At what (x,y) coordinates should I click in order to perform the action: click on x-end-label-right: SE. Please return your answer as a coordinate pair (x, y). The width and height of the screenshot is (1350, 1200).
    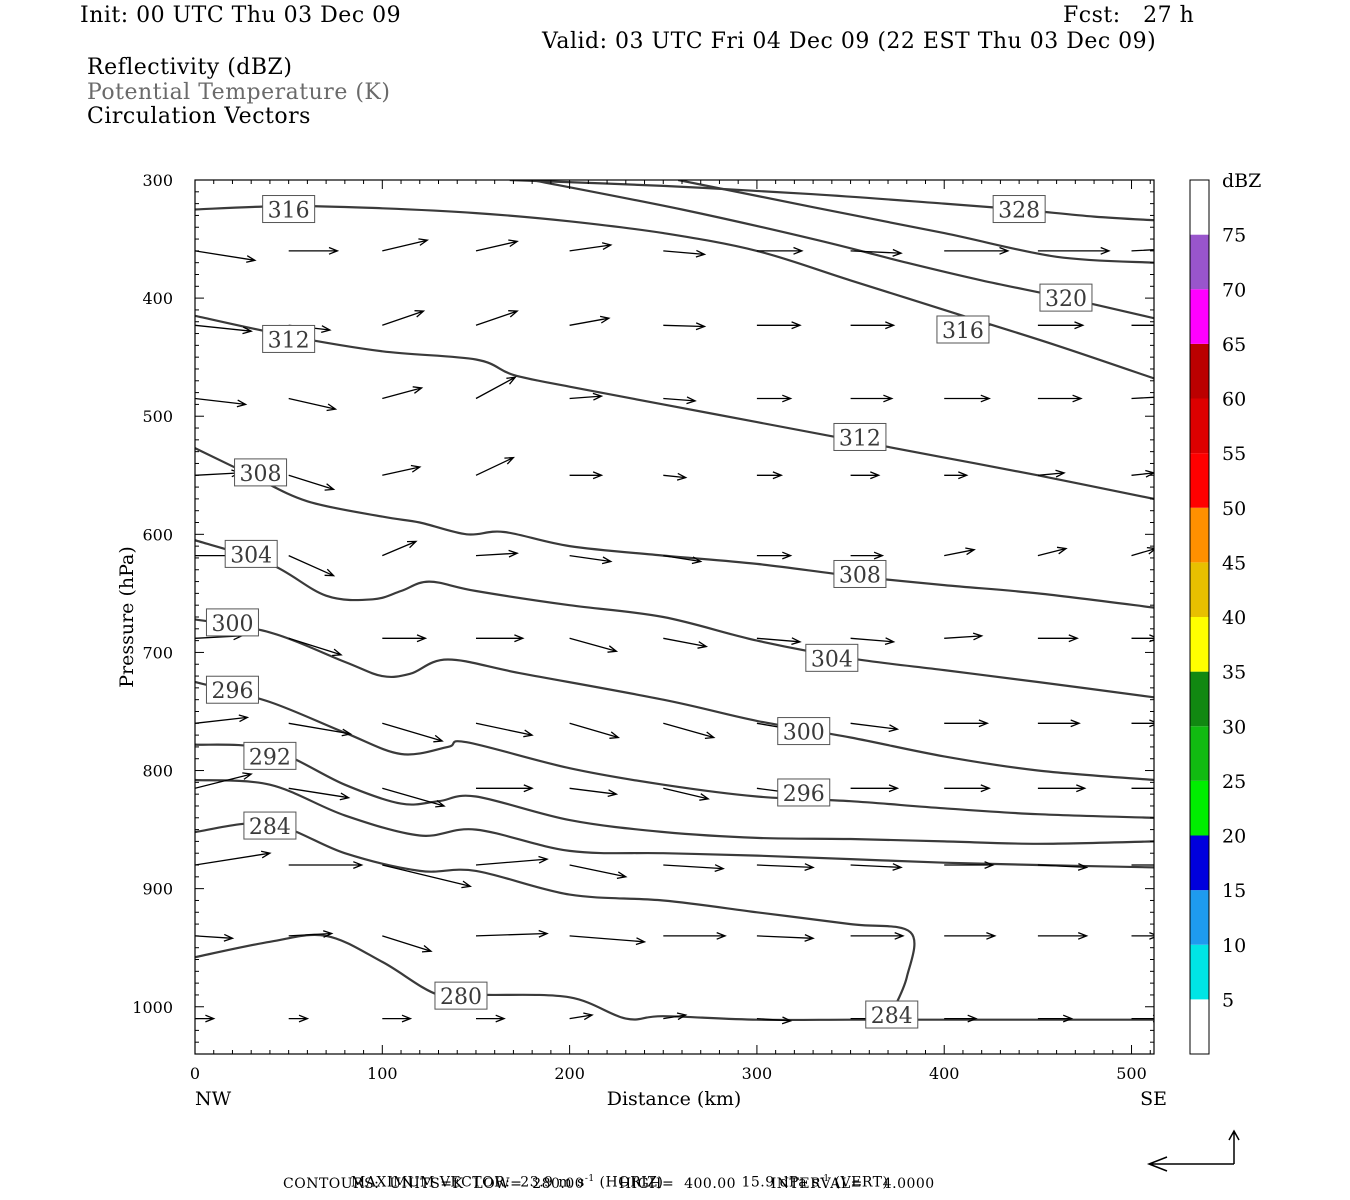
    Looking at the image, I should click on (1153, 1099).